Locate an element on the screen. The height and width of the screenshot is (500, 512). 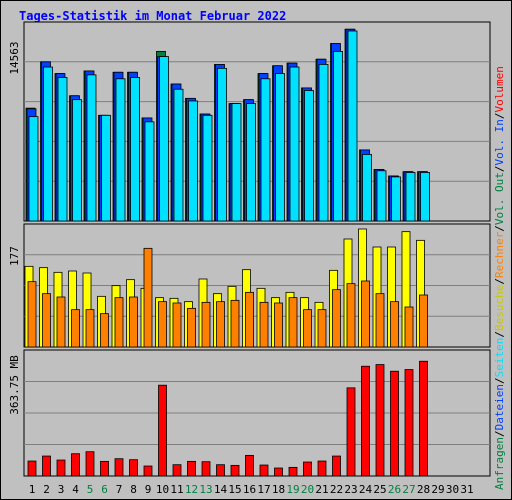
x-tick-label-day-26: 26 is located at coordinates (394, 489).